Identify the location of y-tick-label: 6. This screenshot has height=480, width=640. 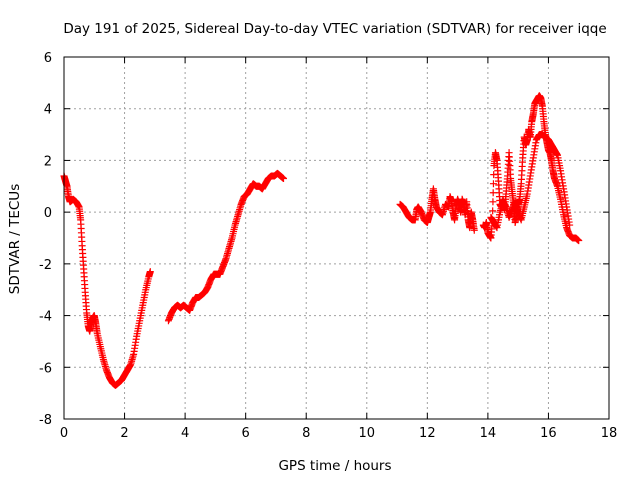
(48, 58).